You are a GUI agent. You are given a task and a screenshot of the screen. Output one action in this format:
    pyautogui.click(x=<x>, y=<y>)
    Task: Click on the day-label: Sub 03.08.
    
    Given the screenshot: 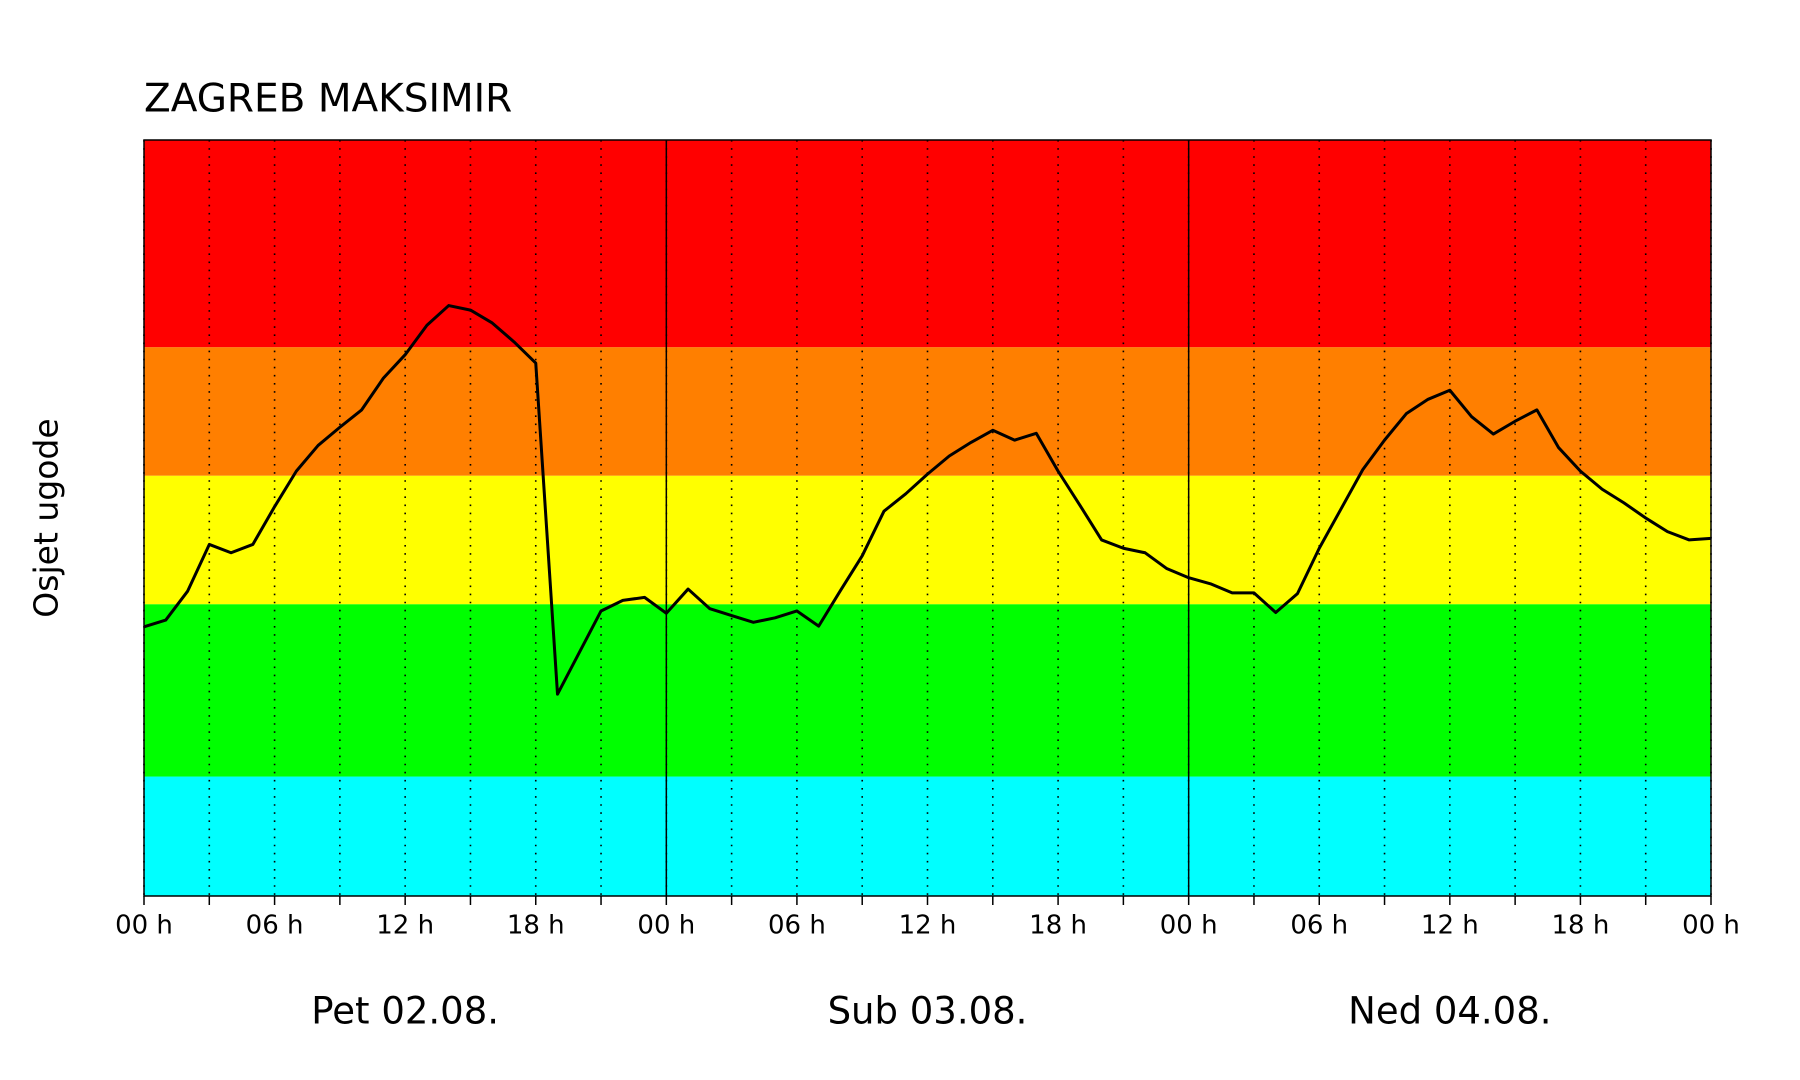 What is the action you would take?
    pyautogui.click(x=928, y=1011)
    